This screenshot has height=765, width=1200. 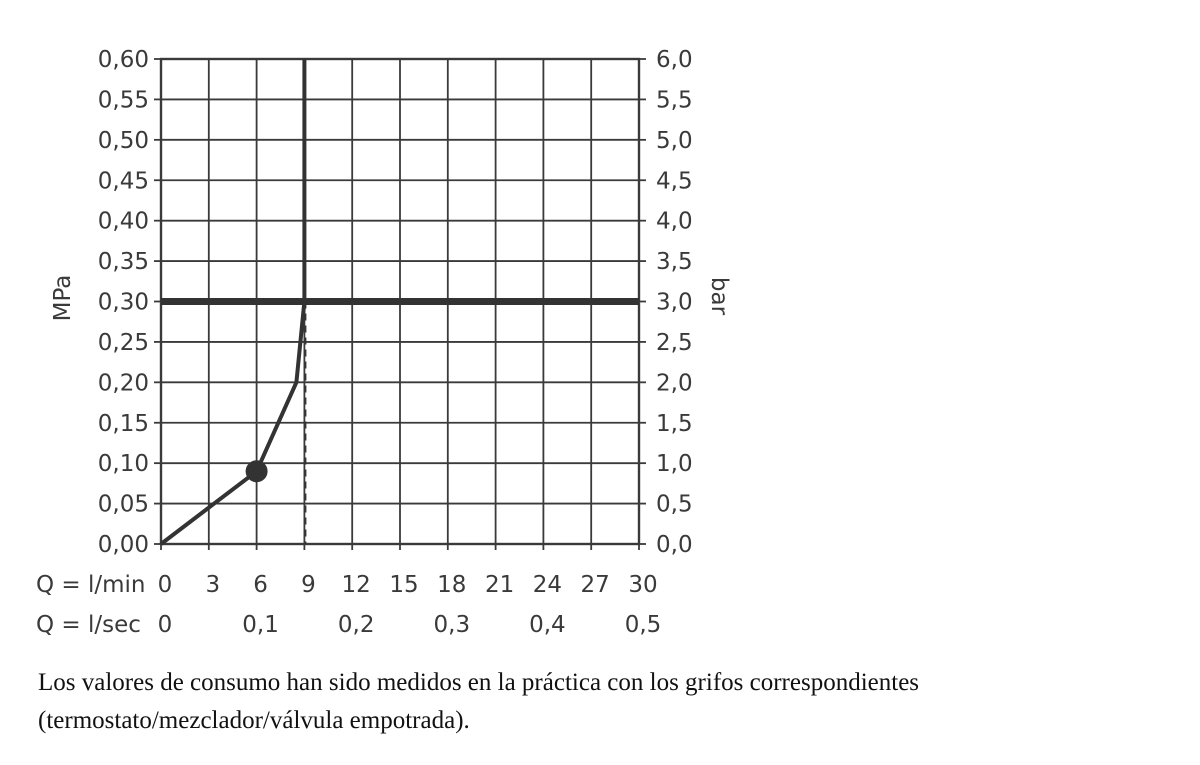 I want to click on data-marker, so click(x=256, y=471).